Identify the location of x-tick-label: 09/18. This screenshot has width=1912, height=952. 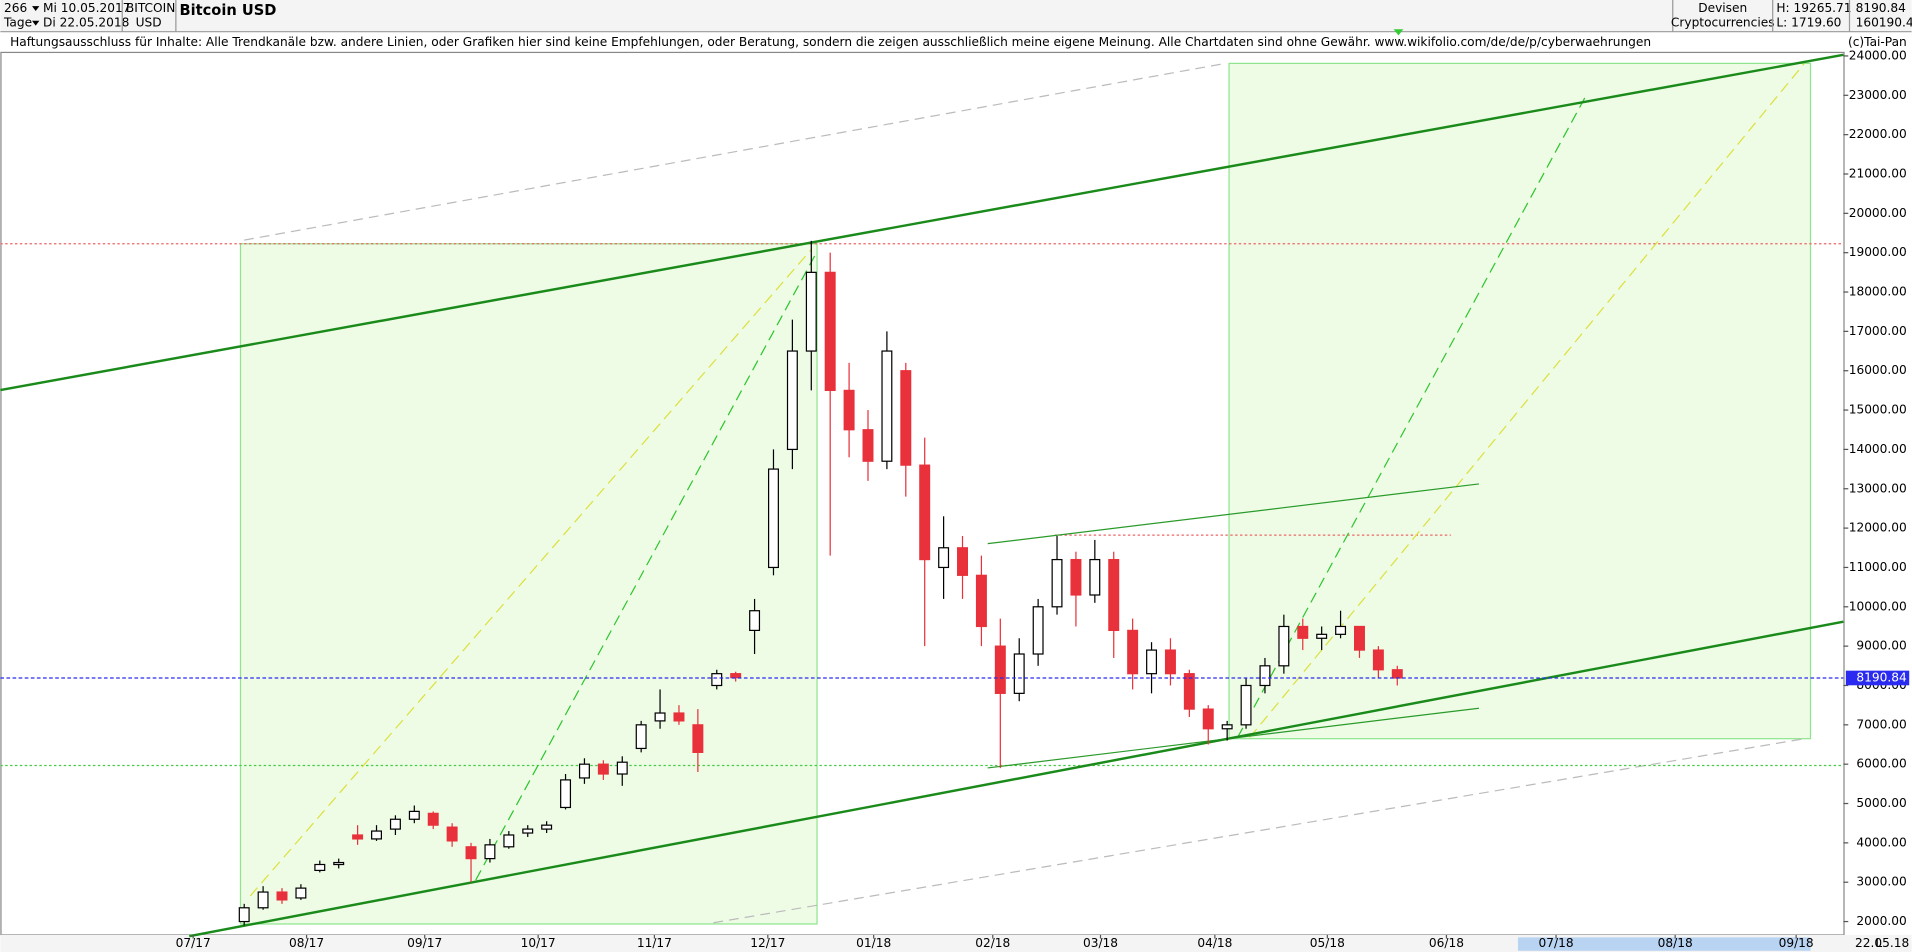
(1796, 943).